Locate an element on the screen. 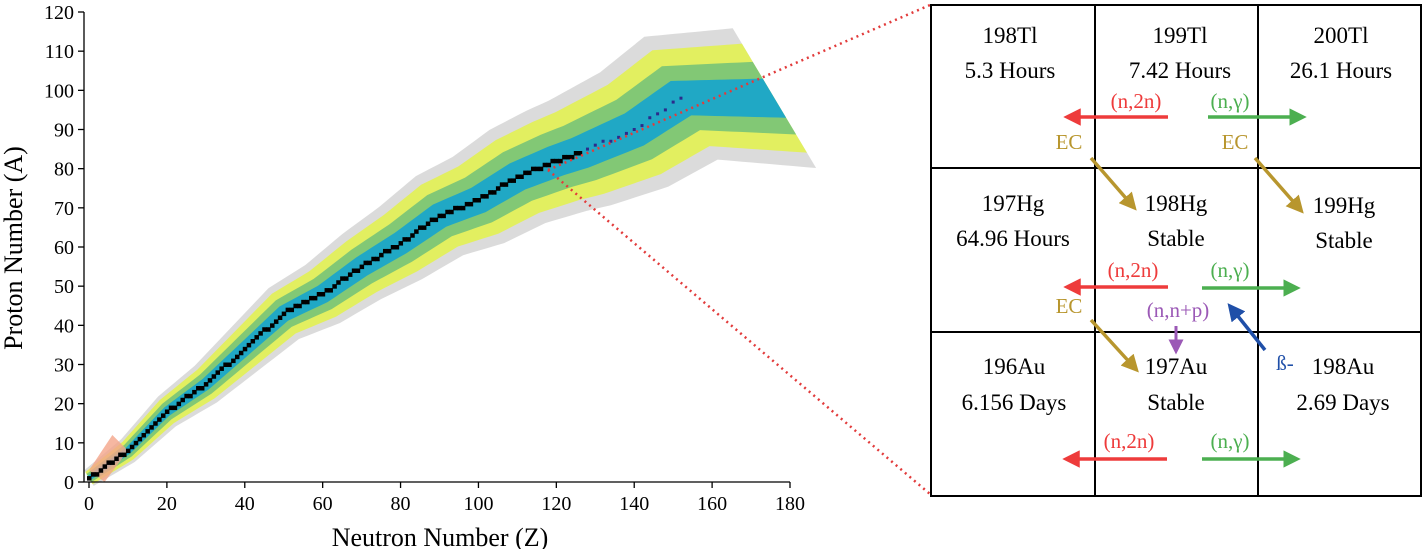 The image size is (1424, 549). n2n-label-3: (n,2n) is located at coordinates (1129, 441).